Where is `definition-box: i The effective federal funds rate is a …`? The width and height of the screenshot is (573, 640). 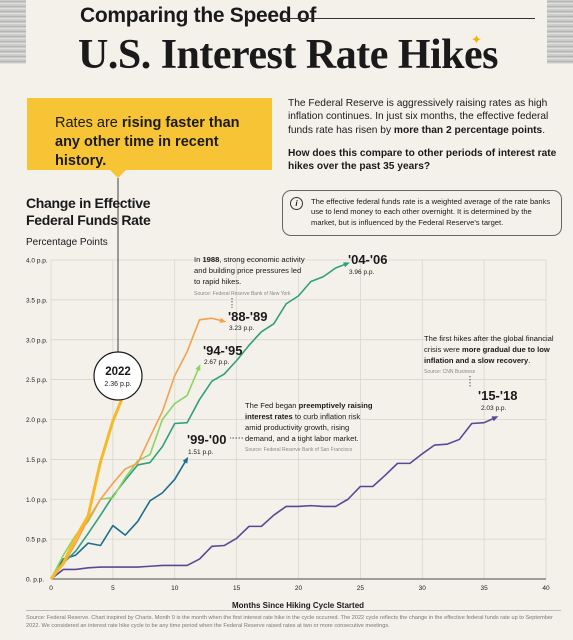
definition-box: i The effective federal funds rate is a … is located at coordinates (422, 213).